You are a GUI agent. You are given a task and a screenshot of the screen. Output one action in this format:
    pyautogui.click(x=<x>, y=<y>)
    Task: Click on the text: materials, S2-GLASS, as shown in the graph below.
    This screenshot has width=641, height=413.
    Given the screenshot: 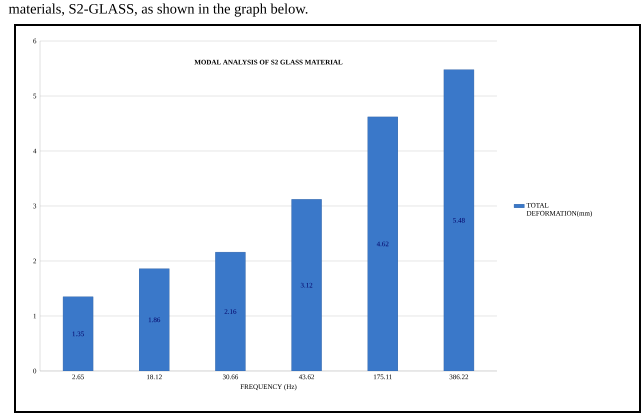 What is the action you would take?
    pyautogui.click(x=158, y=10)
    